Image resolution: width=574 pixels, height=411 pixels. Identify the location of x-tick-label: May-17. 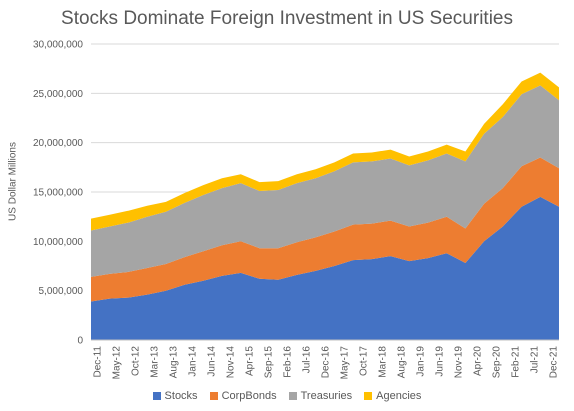
(345, 363).